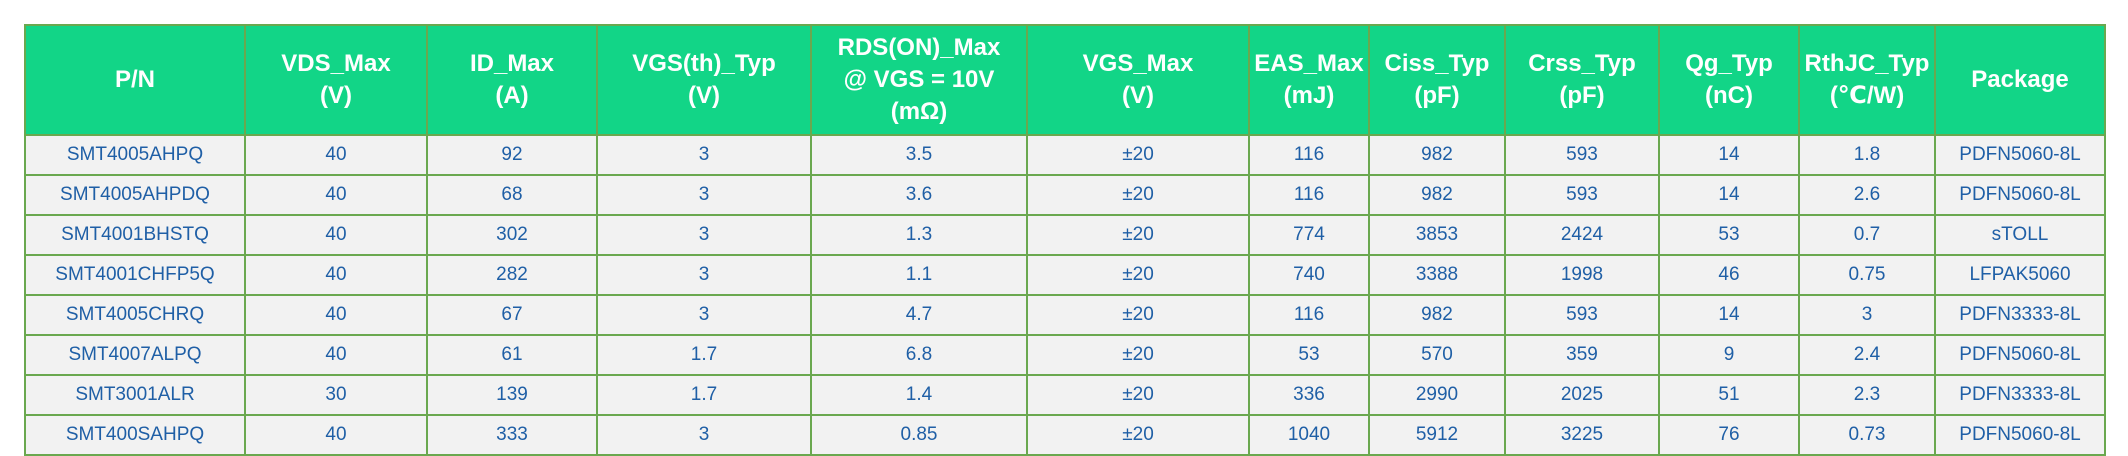 The image size is (2128, 456). Describe the element at coordinates (1582, 315) in the screenshot. I see `cell-crss-typ: 593` at that location.